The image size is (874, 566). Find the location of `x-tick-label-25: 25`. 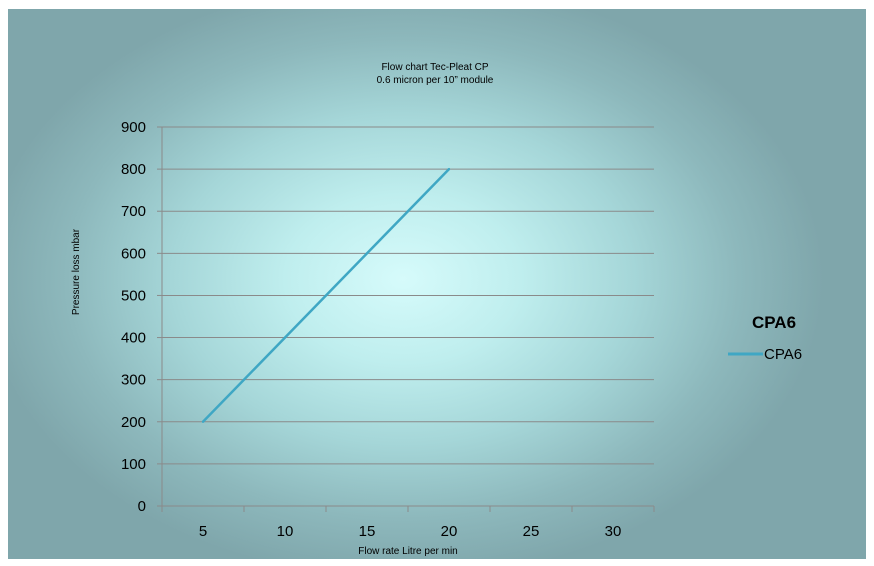

x-tick-label-25: 25 is located at coordinates (531, 531).